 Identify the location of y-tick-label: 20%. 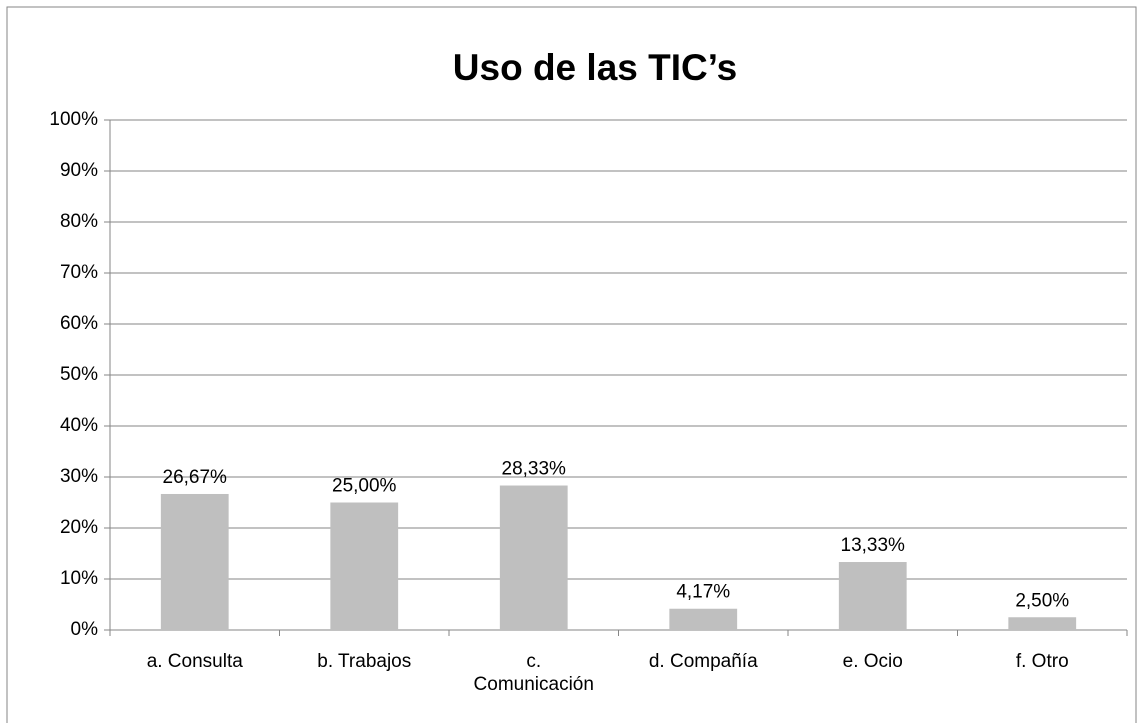
(79, 527).